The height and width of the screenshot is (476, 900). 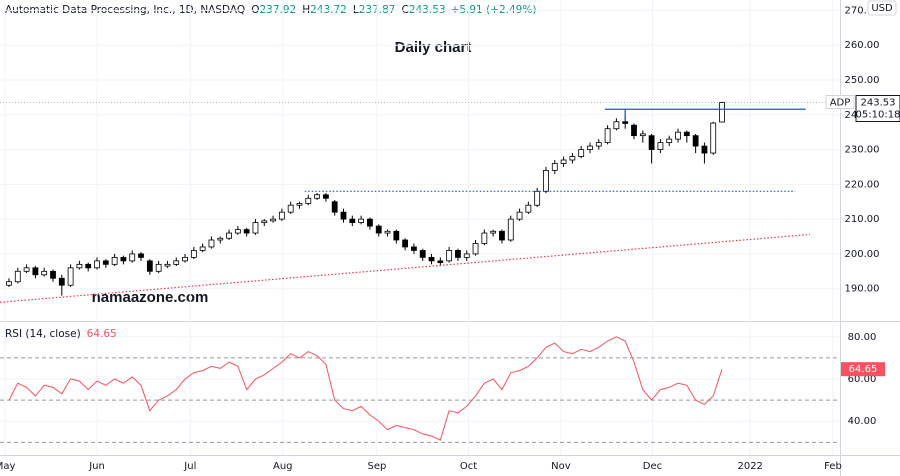 What do you see at coordinates (862, 219) in the screenshot?
I see `y-tick-label: 210.00` at bounding box center [862, 219].